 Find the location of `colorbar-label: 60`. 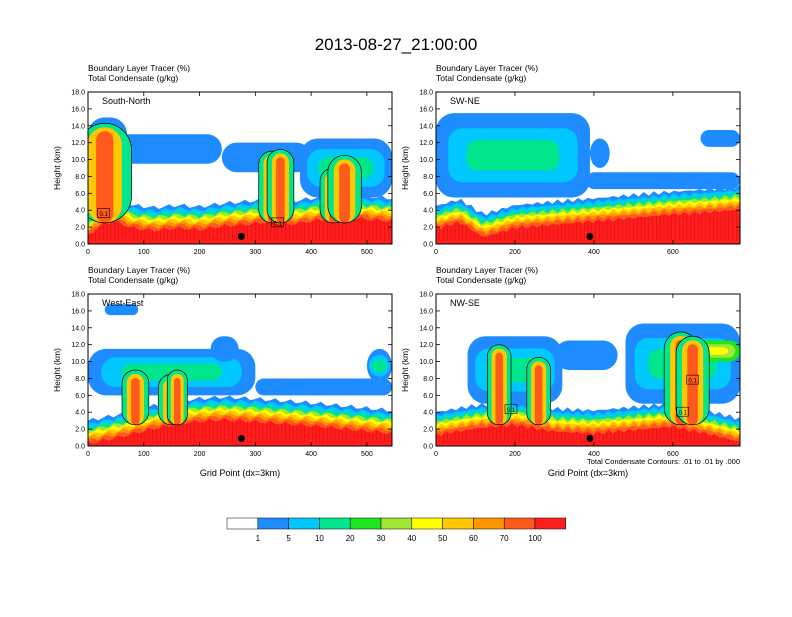

colorbar-label: 60 is located at coordinates (473, 538).